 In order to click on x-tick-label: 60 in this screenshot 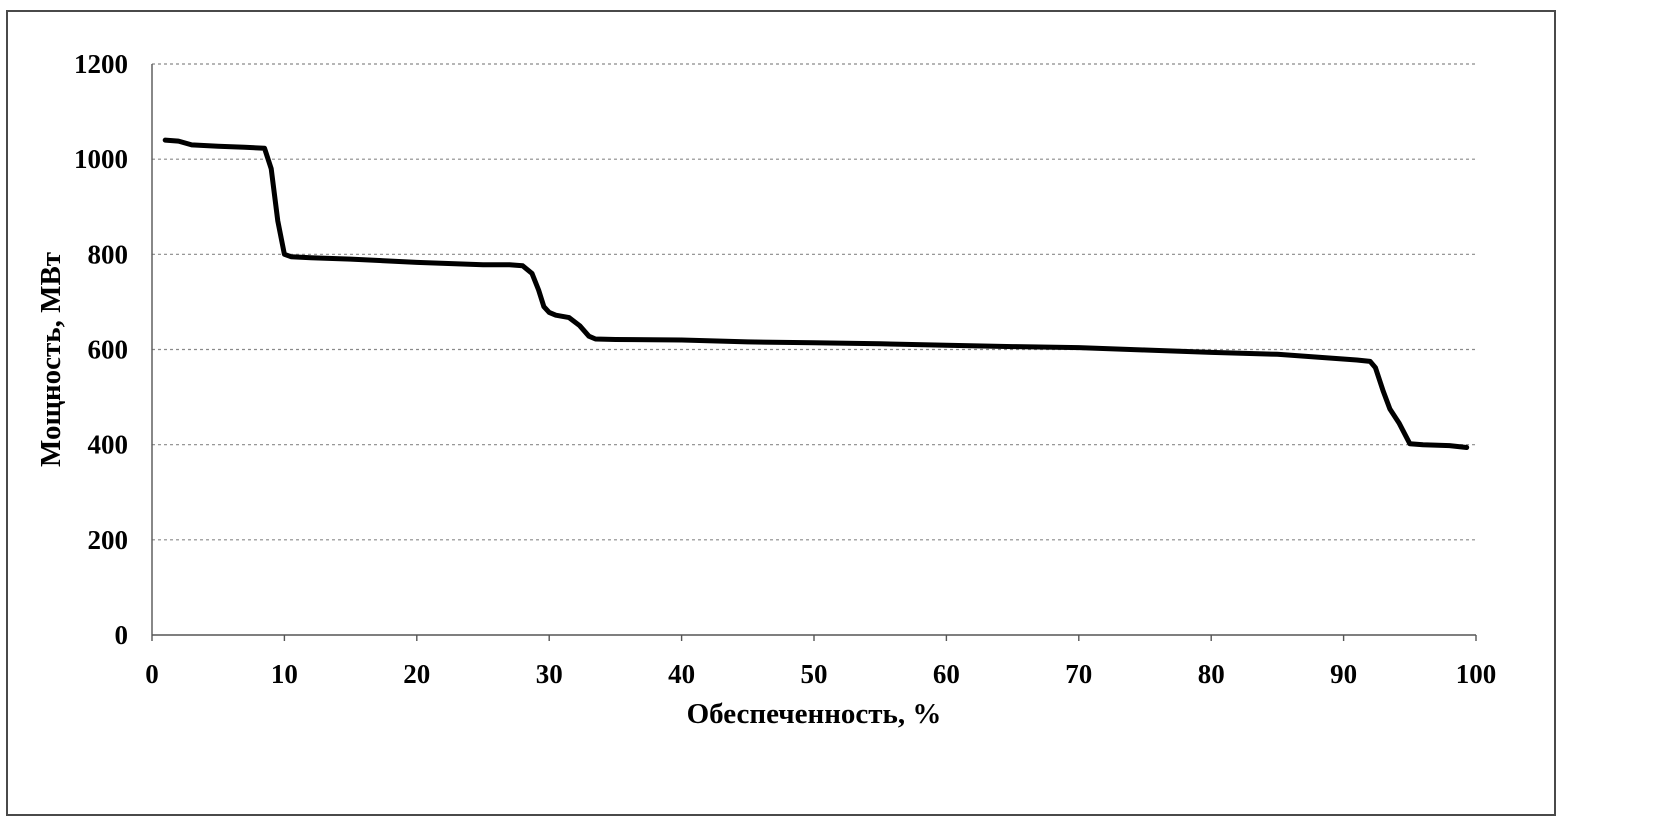, I will do `click(946, 674)`.